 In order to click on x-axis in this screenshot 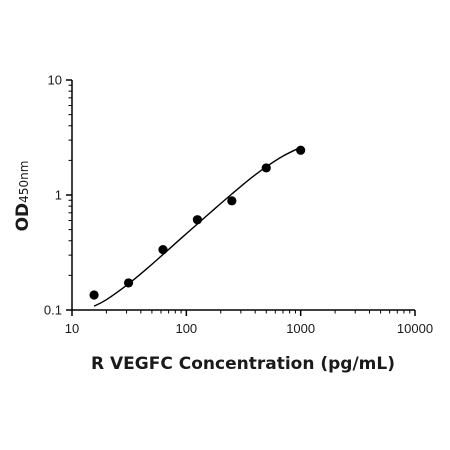, I will do `click(243, 312)`.